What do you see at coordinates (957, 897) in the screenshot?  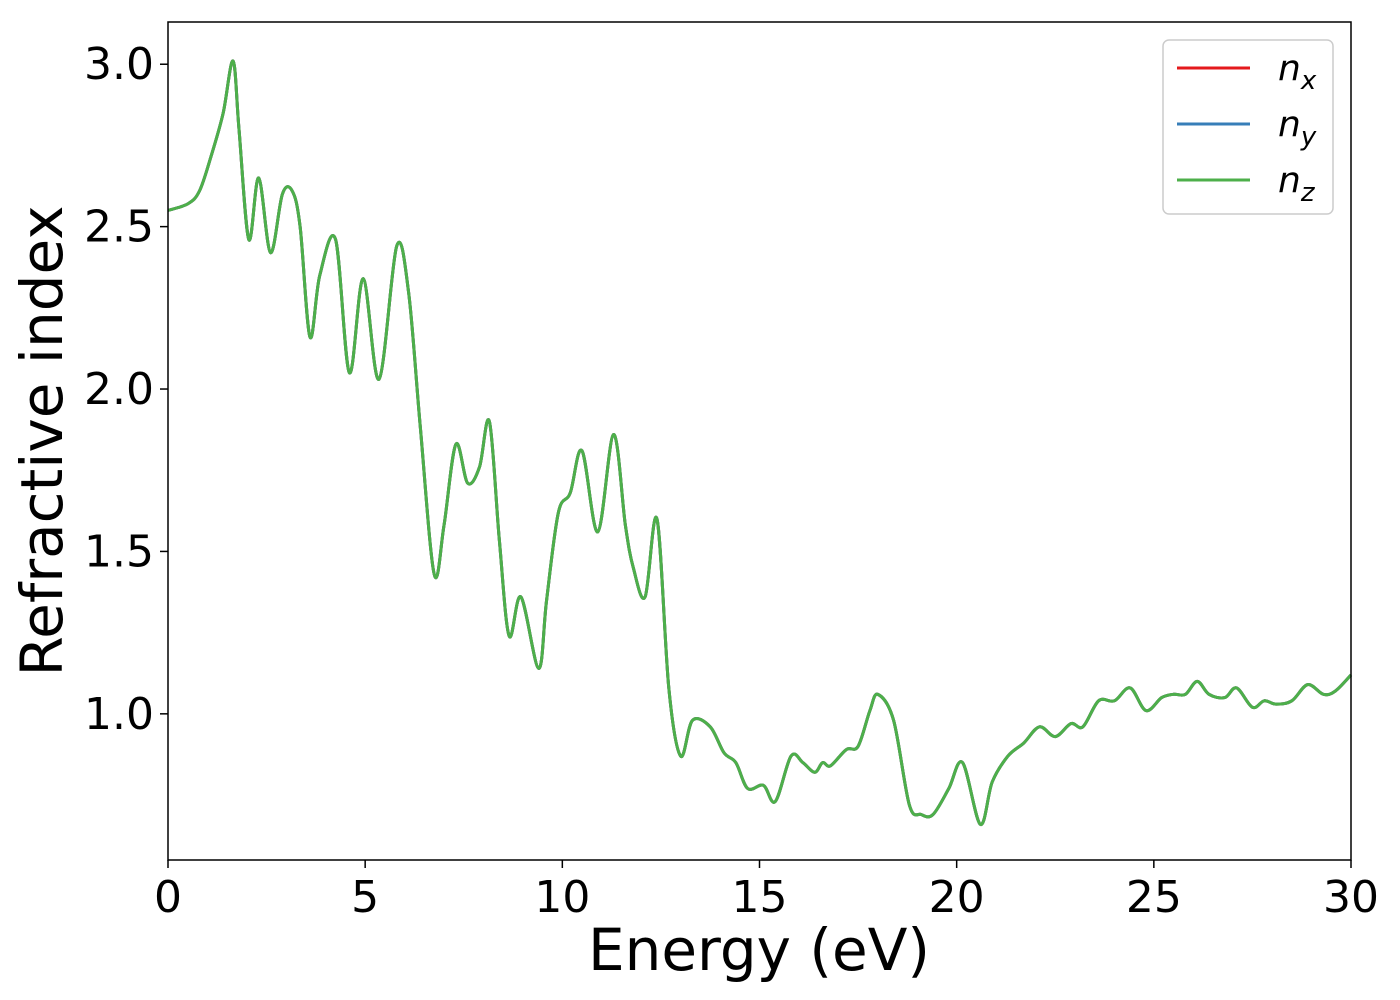 I see `x-tick-label: 20` at bounding box center [957, 897].